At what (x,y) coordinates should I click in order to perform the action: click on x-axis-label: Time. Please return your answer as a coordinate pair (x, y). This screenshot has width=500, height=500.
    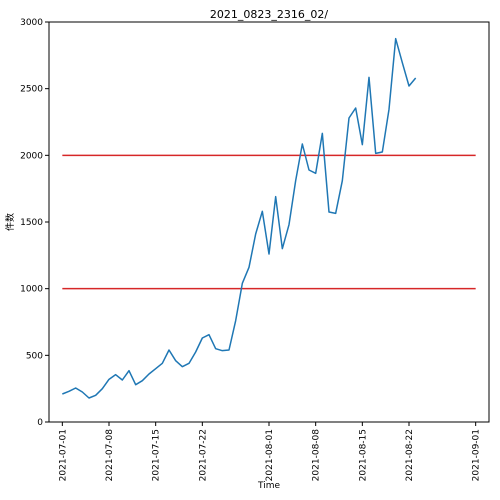
    Looking at the image, I should click on (268, 486).